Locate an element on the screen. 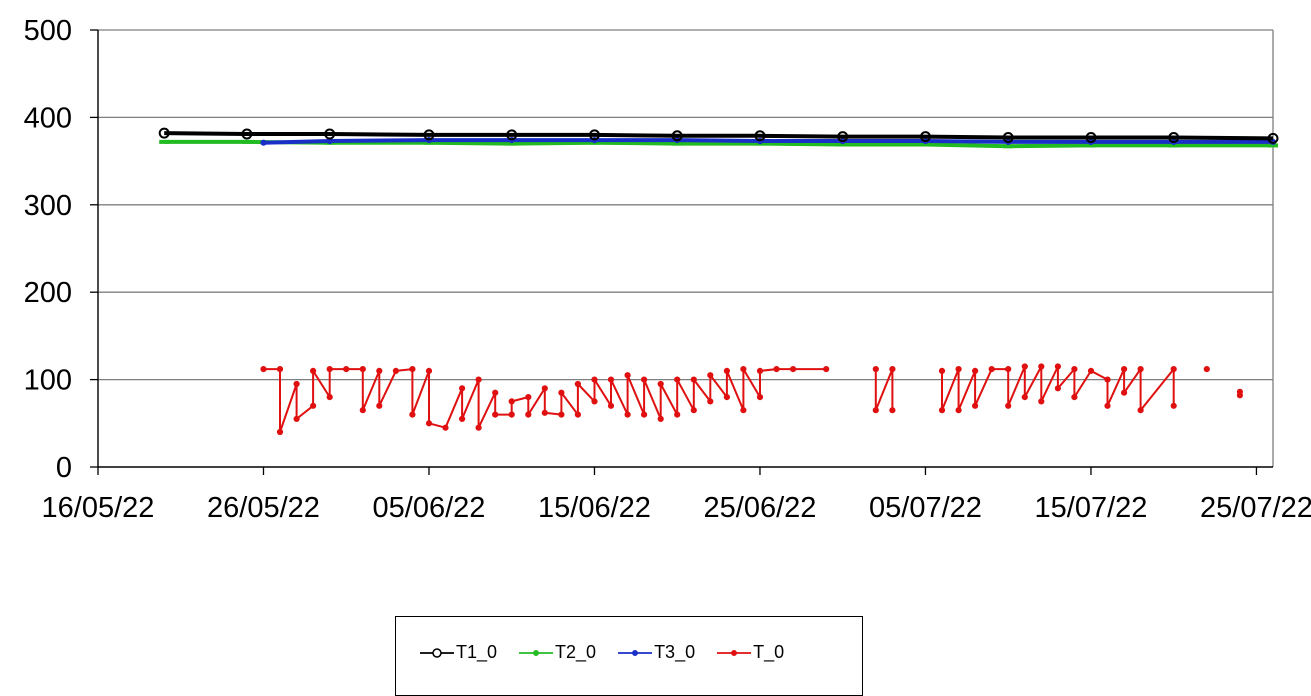 Image resolution: width=1311 pixels, height=696 pixels. y-tick-label: 200 is located at coordinates (48, 293).